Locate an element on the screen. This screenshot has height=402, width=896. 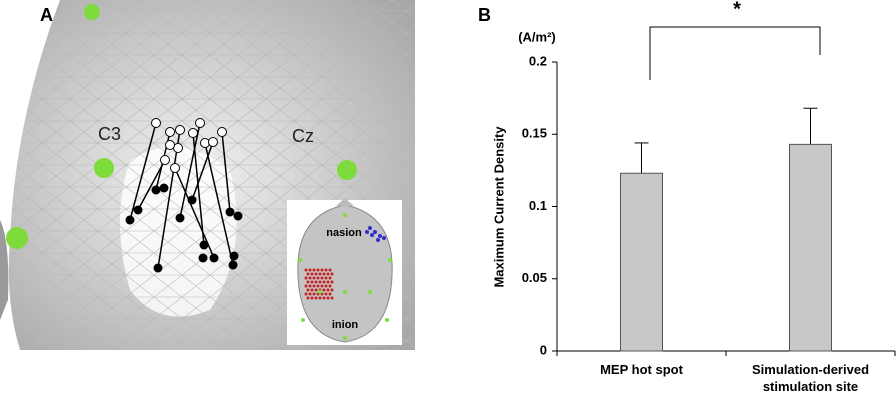
y-tick-label: 0 is located at coordinates (543, 349).